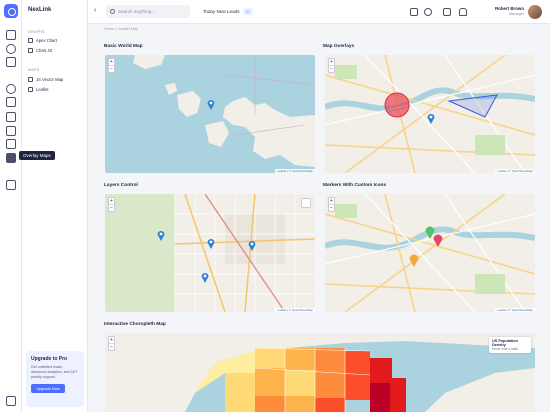 The image size is (550, 412). Describe the element at coordinates (210, 111) in the screenshot. I see `world-map-tiles` at that location.